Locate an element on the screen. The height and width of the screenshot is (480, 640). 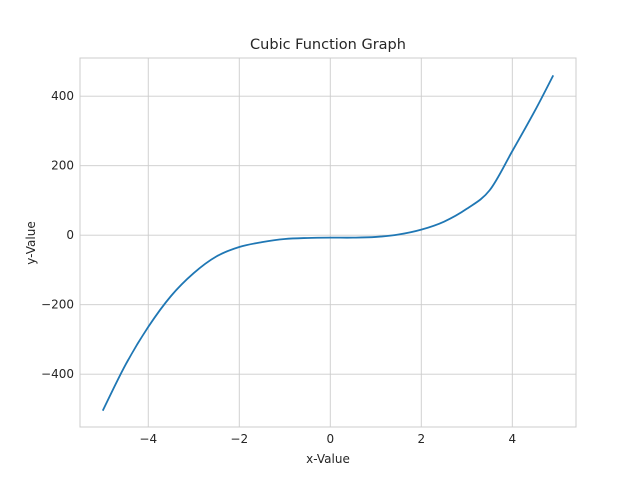
y-tick-label: 200 is located at coordinates (62, 166).